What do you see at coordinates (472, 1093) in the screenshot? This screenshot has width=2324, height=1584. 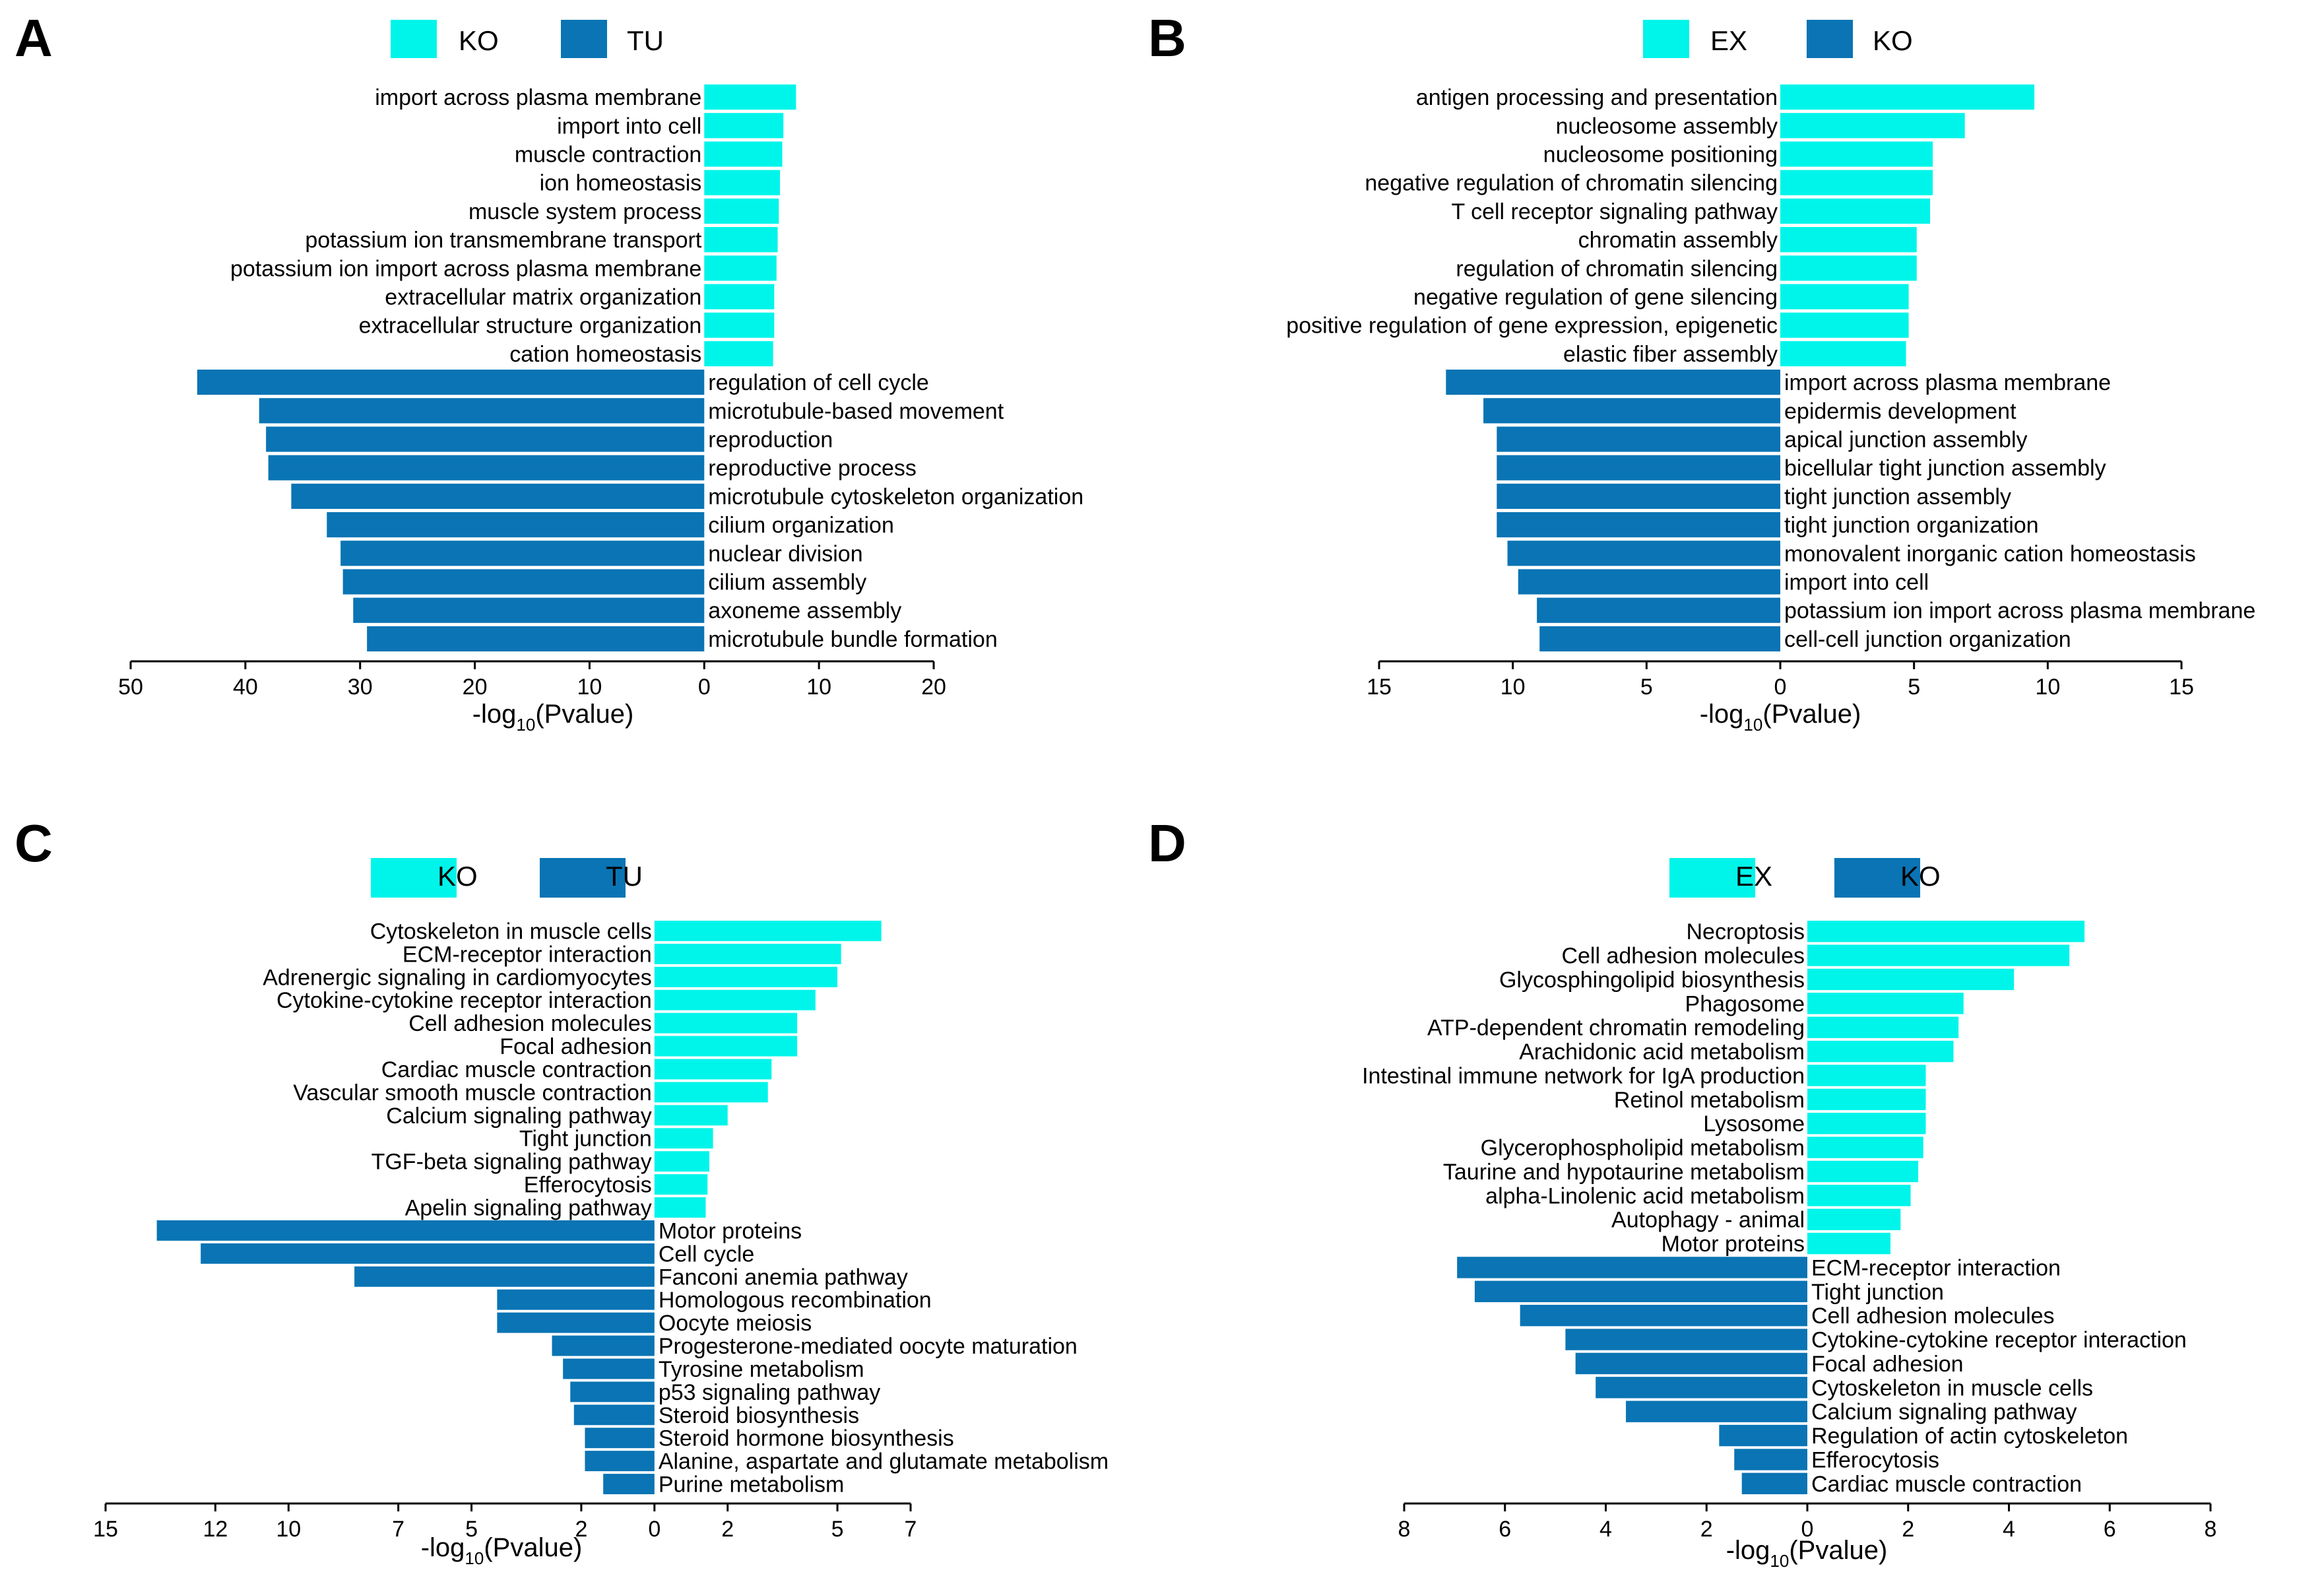 I see `category-label: Vascular smooth muscle contraction` at bounding box center [472, 1093].